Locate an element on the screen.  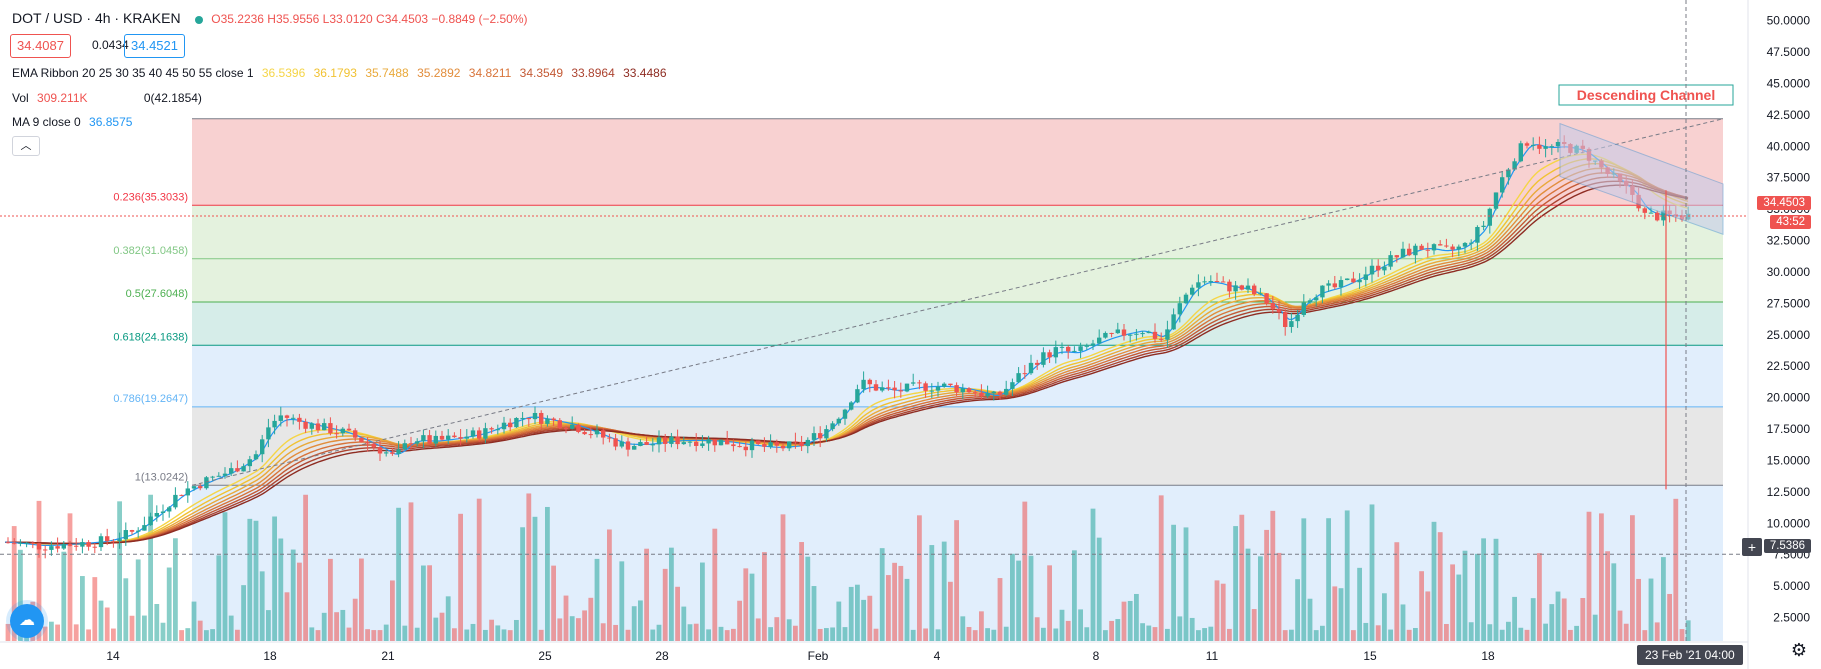
buy-price-button: 34.4521 is located at coordinates (154, 46).